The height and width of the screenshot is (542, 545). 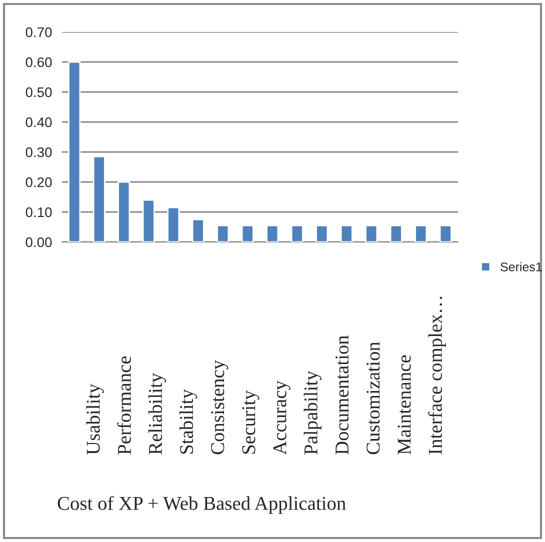 What do you see at coordinates (39, 92) in the screenshot?
I see `y-tick-label: 0.50` at bounding box center [39, 92].